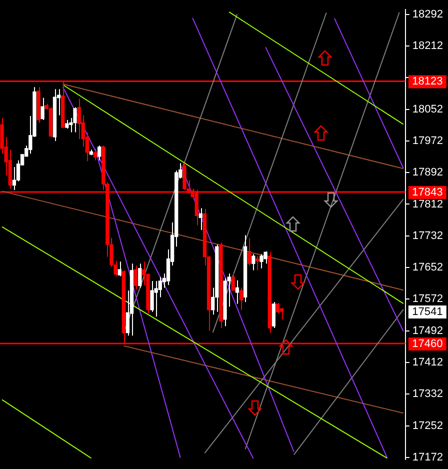 Image resolution: width=448 pixels, height=469 pixels. What do you see at coordinates (428, 362) in the screenshot?
I see `y-tick-label: 17412` at bounding box center [428, 362].